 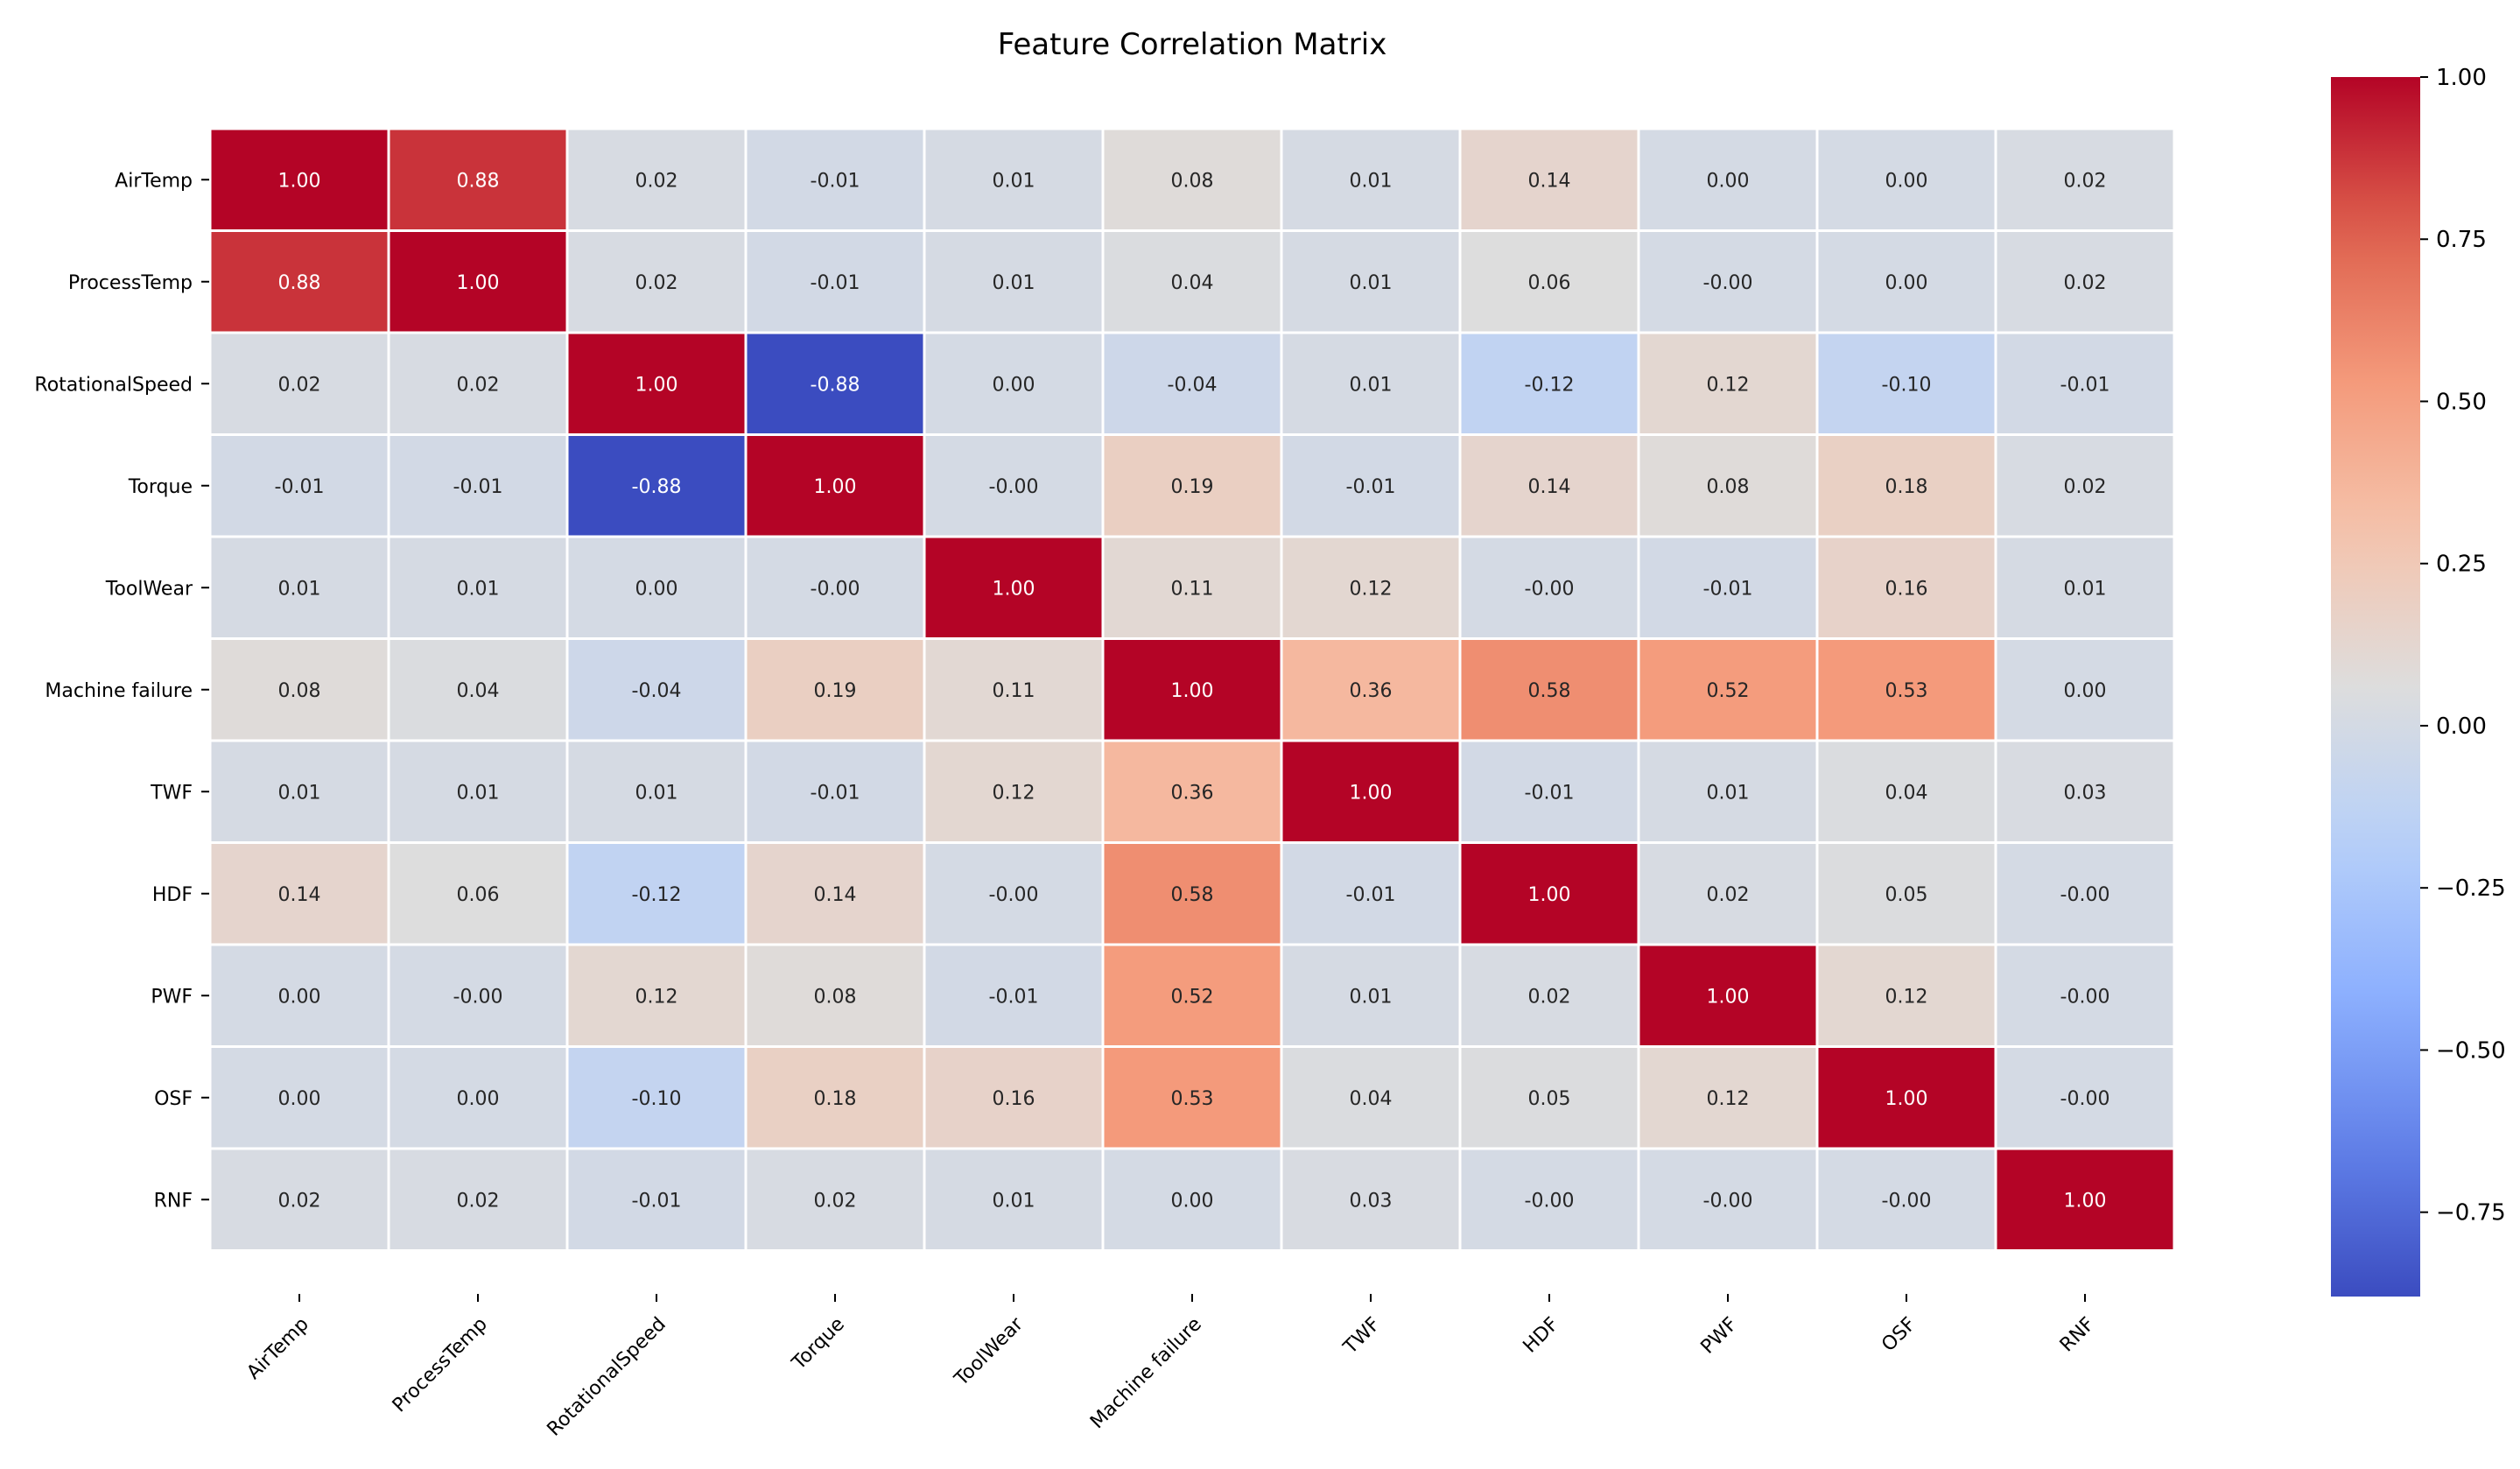 I want to click on row-label: TWF, so click(x=171, y=793).